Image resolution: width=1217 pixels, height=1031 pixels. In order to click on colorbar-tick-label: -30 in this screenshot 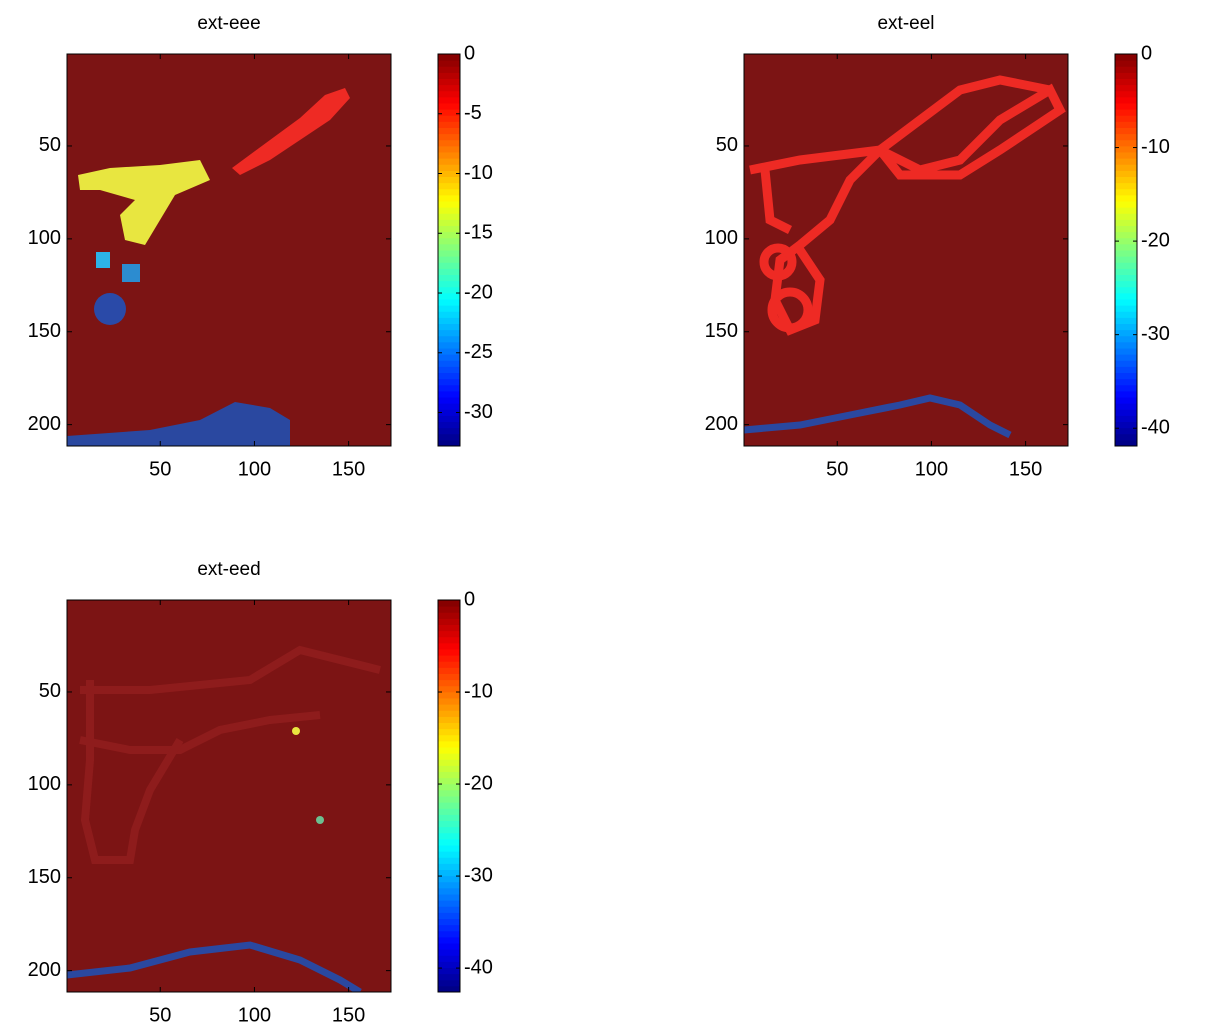, I will do `click(478, 412)`.